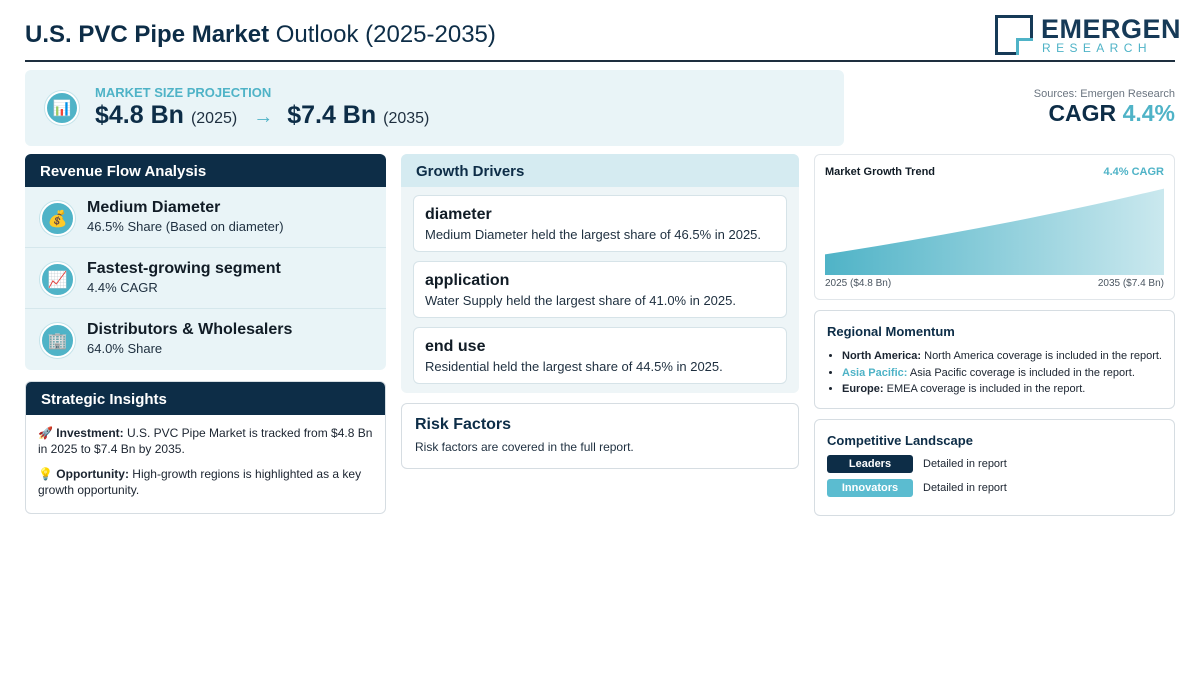 The image size is (1200, 700). Describe the element at coordinates (183, 92) in the screenshot. I see `projection-label: MARKET SIZE PROJECTION` at that location.